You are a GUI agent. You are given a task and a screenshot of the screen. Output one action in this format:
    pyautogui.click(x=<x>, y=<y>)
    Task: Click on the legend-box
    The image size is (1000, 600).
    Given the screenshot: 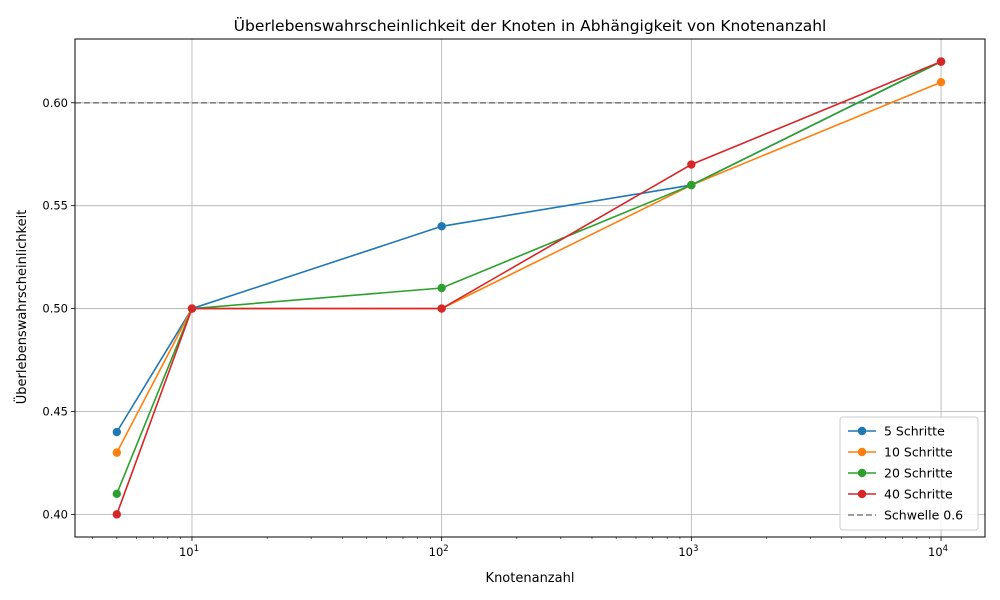 What is the action you would take?
    pyautogui.click(x=909, y=473)
    